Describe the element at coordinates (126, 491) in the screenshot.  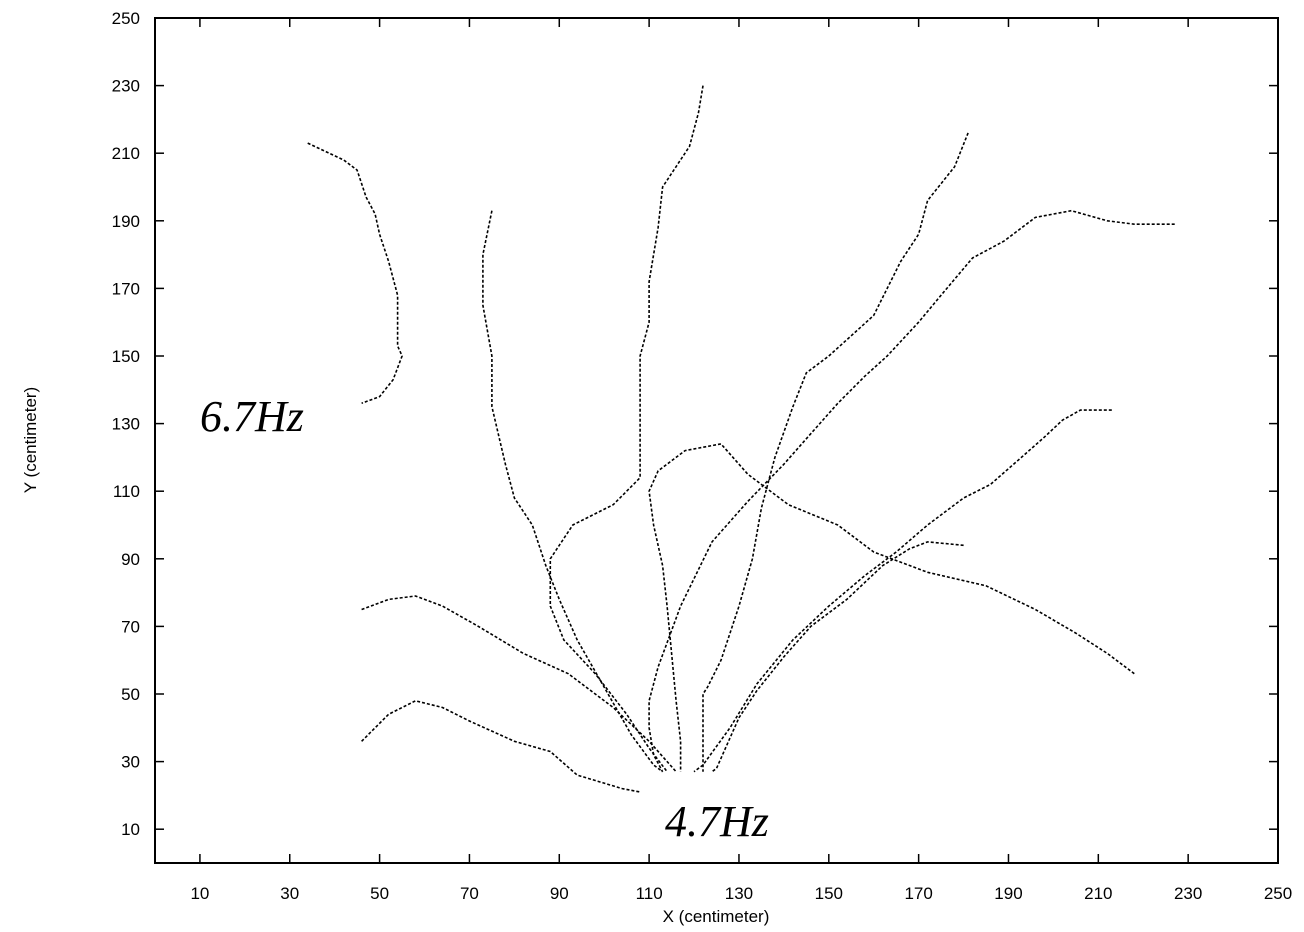
I see `y-tick-label: 110` at that location.